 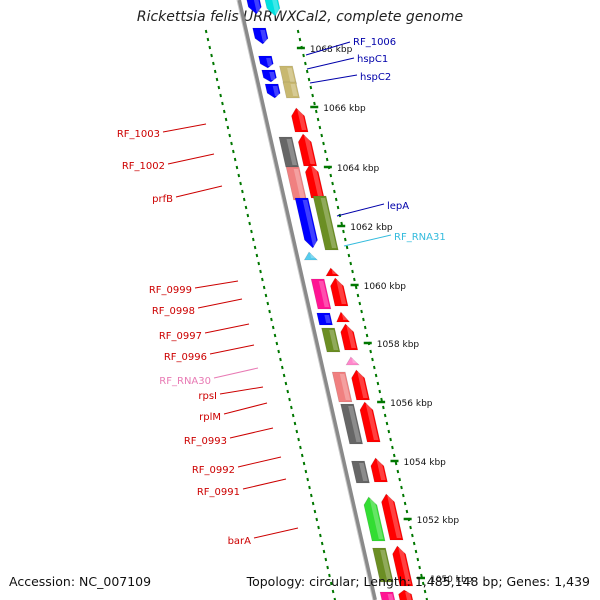 I want to click on topology-label: Topology:, so click(x=276, y=581).